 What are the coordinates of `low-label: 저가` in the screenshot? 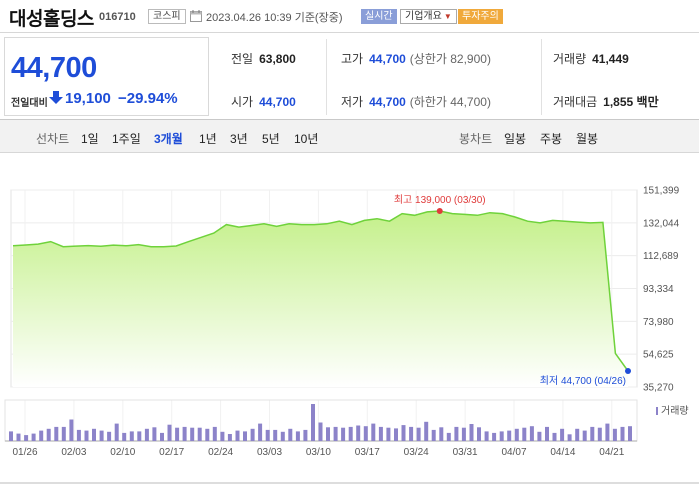 It's located at (352, 102).